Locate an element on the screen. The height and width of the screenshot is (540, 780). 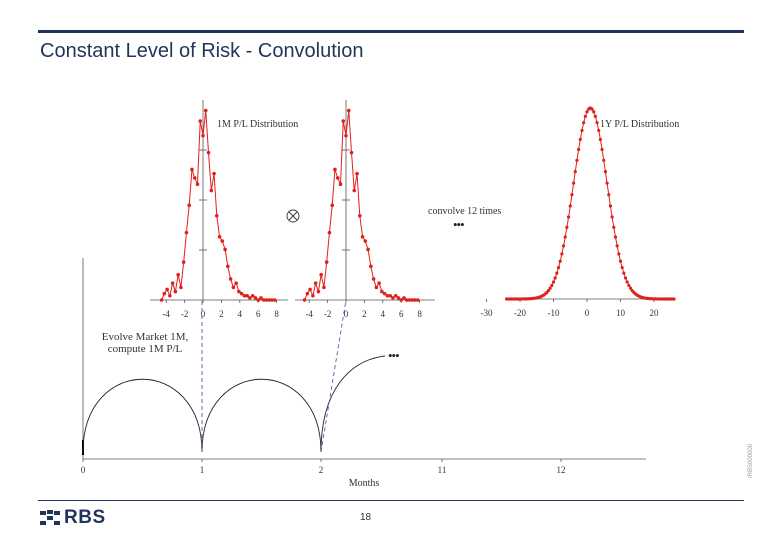
series-line is located at coordinates (590, 203).